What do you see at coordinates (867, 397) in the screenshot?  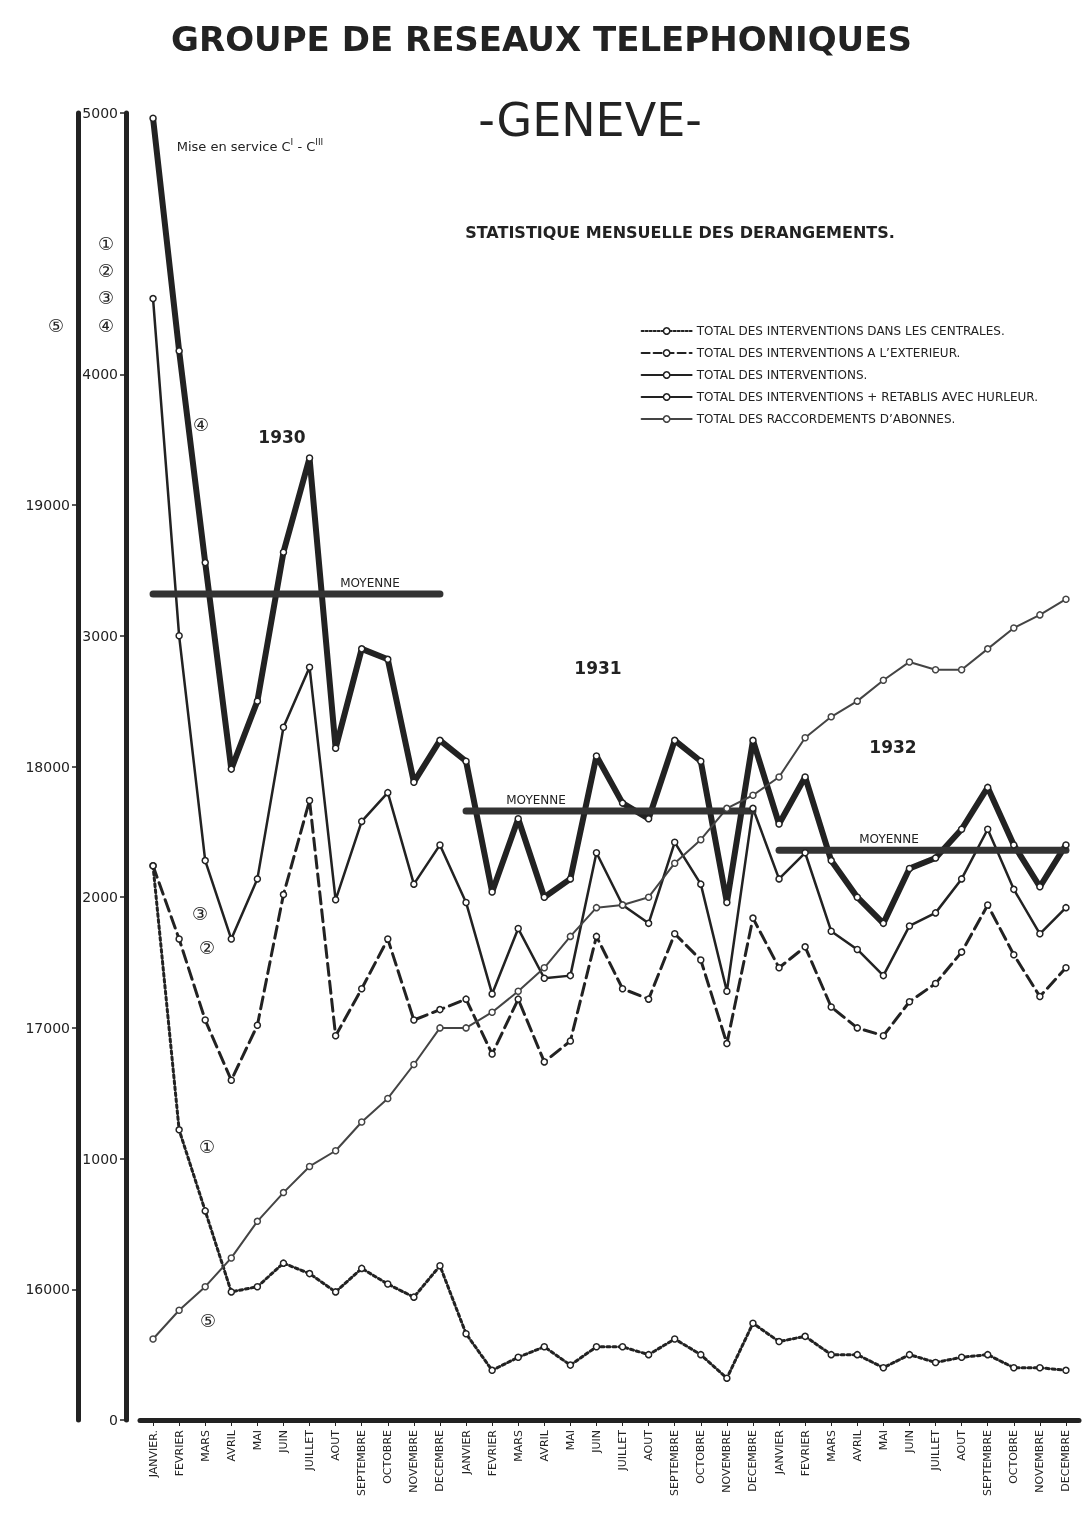 I see `legend-label: TOTAL DES INTERVENTIONS + RETABLIS AVEC HURLEUR.` at bounding box center [867, 397].